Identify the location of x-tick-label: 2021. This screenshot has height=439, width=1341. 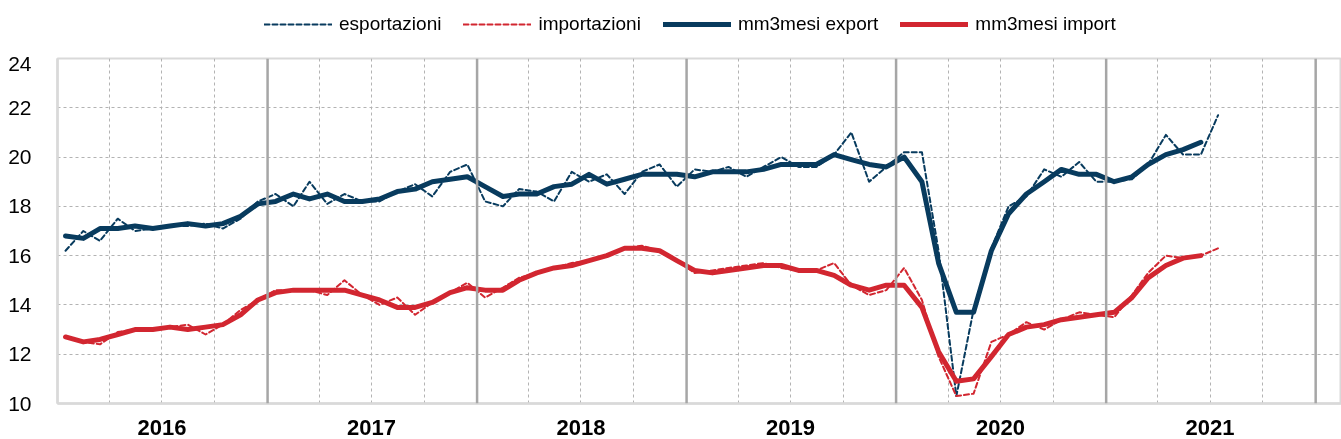
(1210, 426).